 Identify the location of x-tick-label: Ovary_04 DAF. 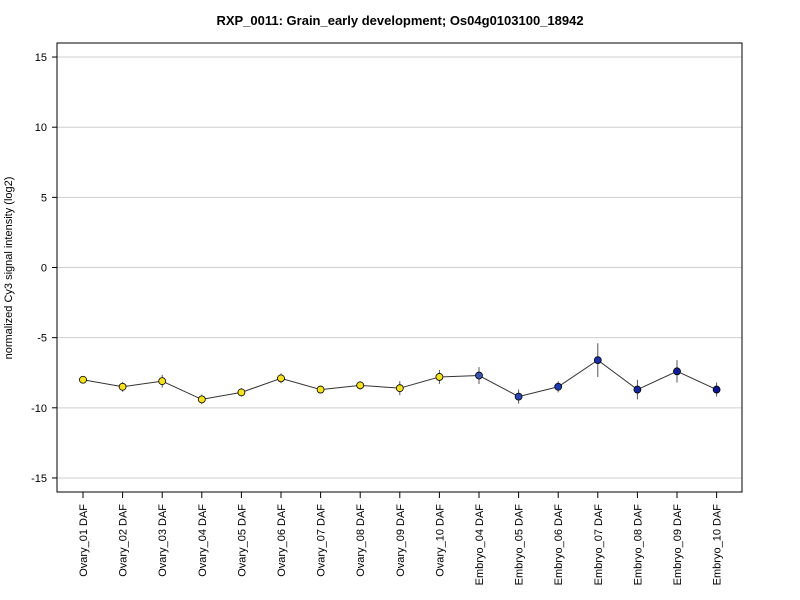
(203, 540).